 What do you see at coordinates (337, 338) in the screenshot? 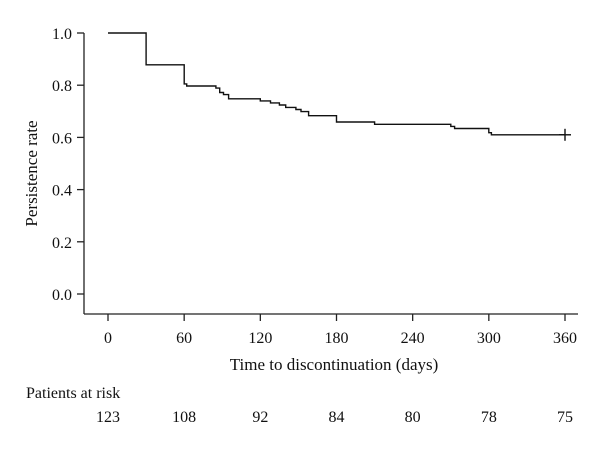
I see `x-tick-label: 180` at bounding box center [337, 338].